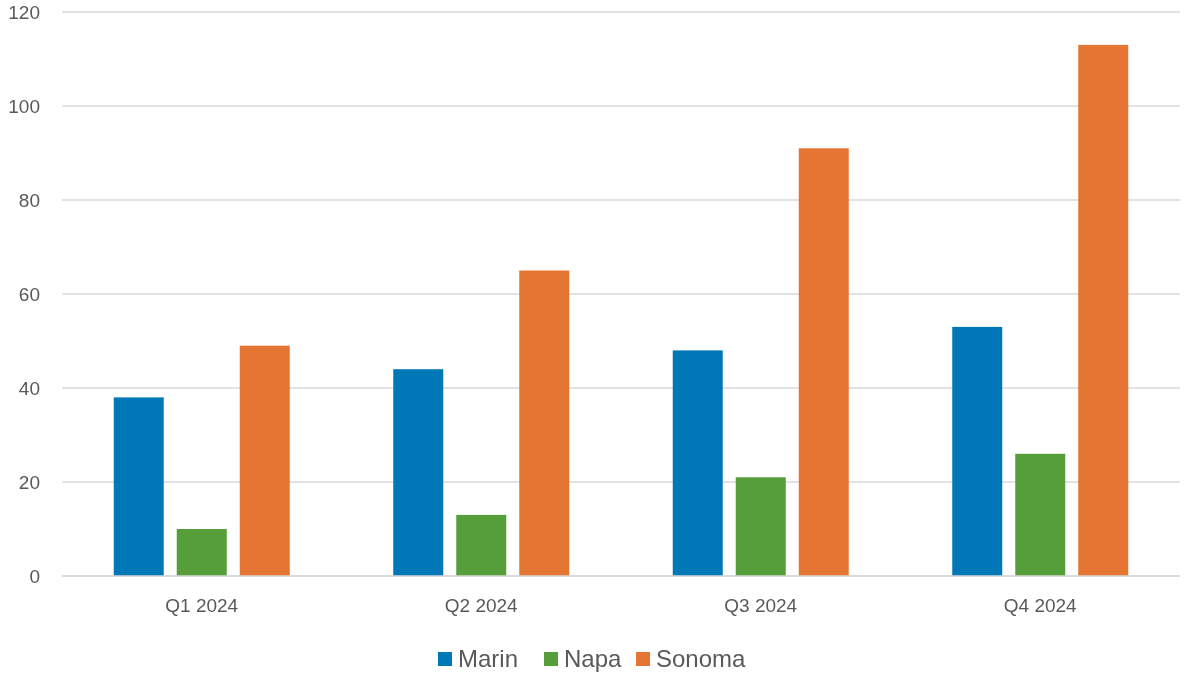 Image resolution: width=1194 pixels, height=673 pixels. Describe the element at coordinates (1040, 605) in the screenshot. I see `x-tick-label: Q4 2024` at that location.